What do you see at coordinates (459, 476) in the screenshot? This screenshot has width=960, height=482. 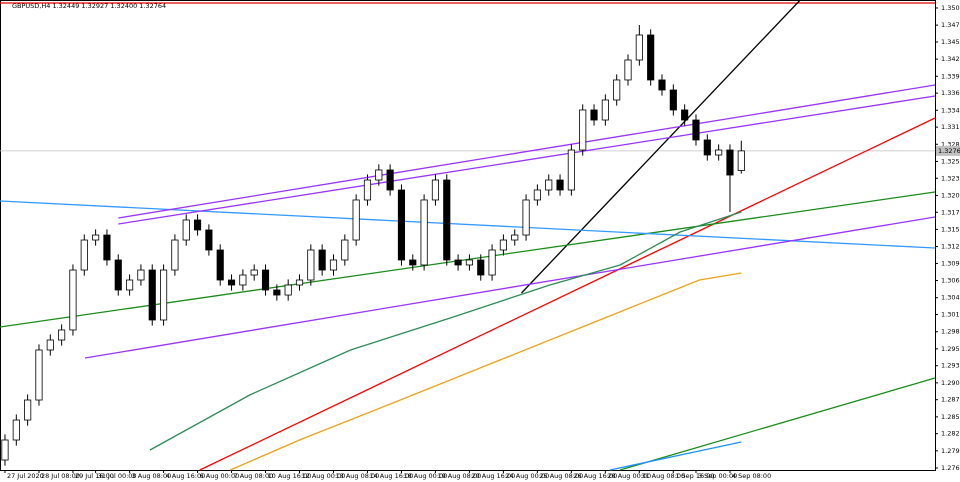 I see `x-tick-label: 19 Aug 08:00` at bounding box center [459, 476].